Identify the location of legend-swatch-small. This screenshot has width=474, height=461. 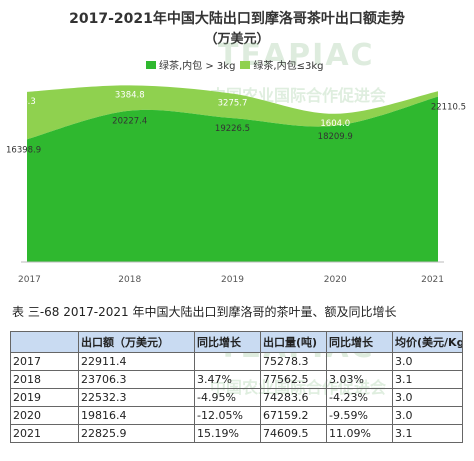
(245, 64).